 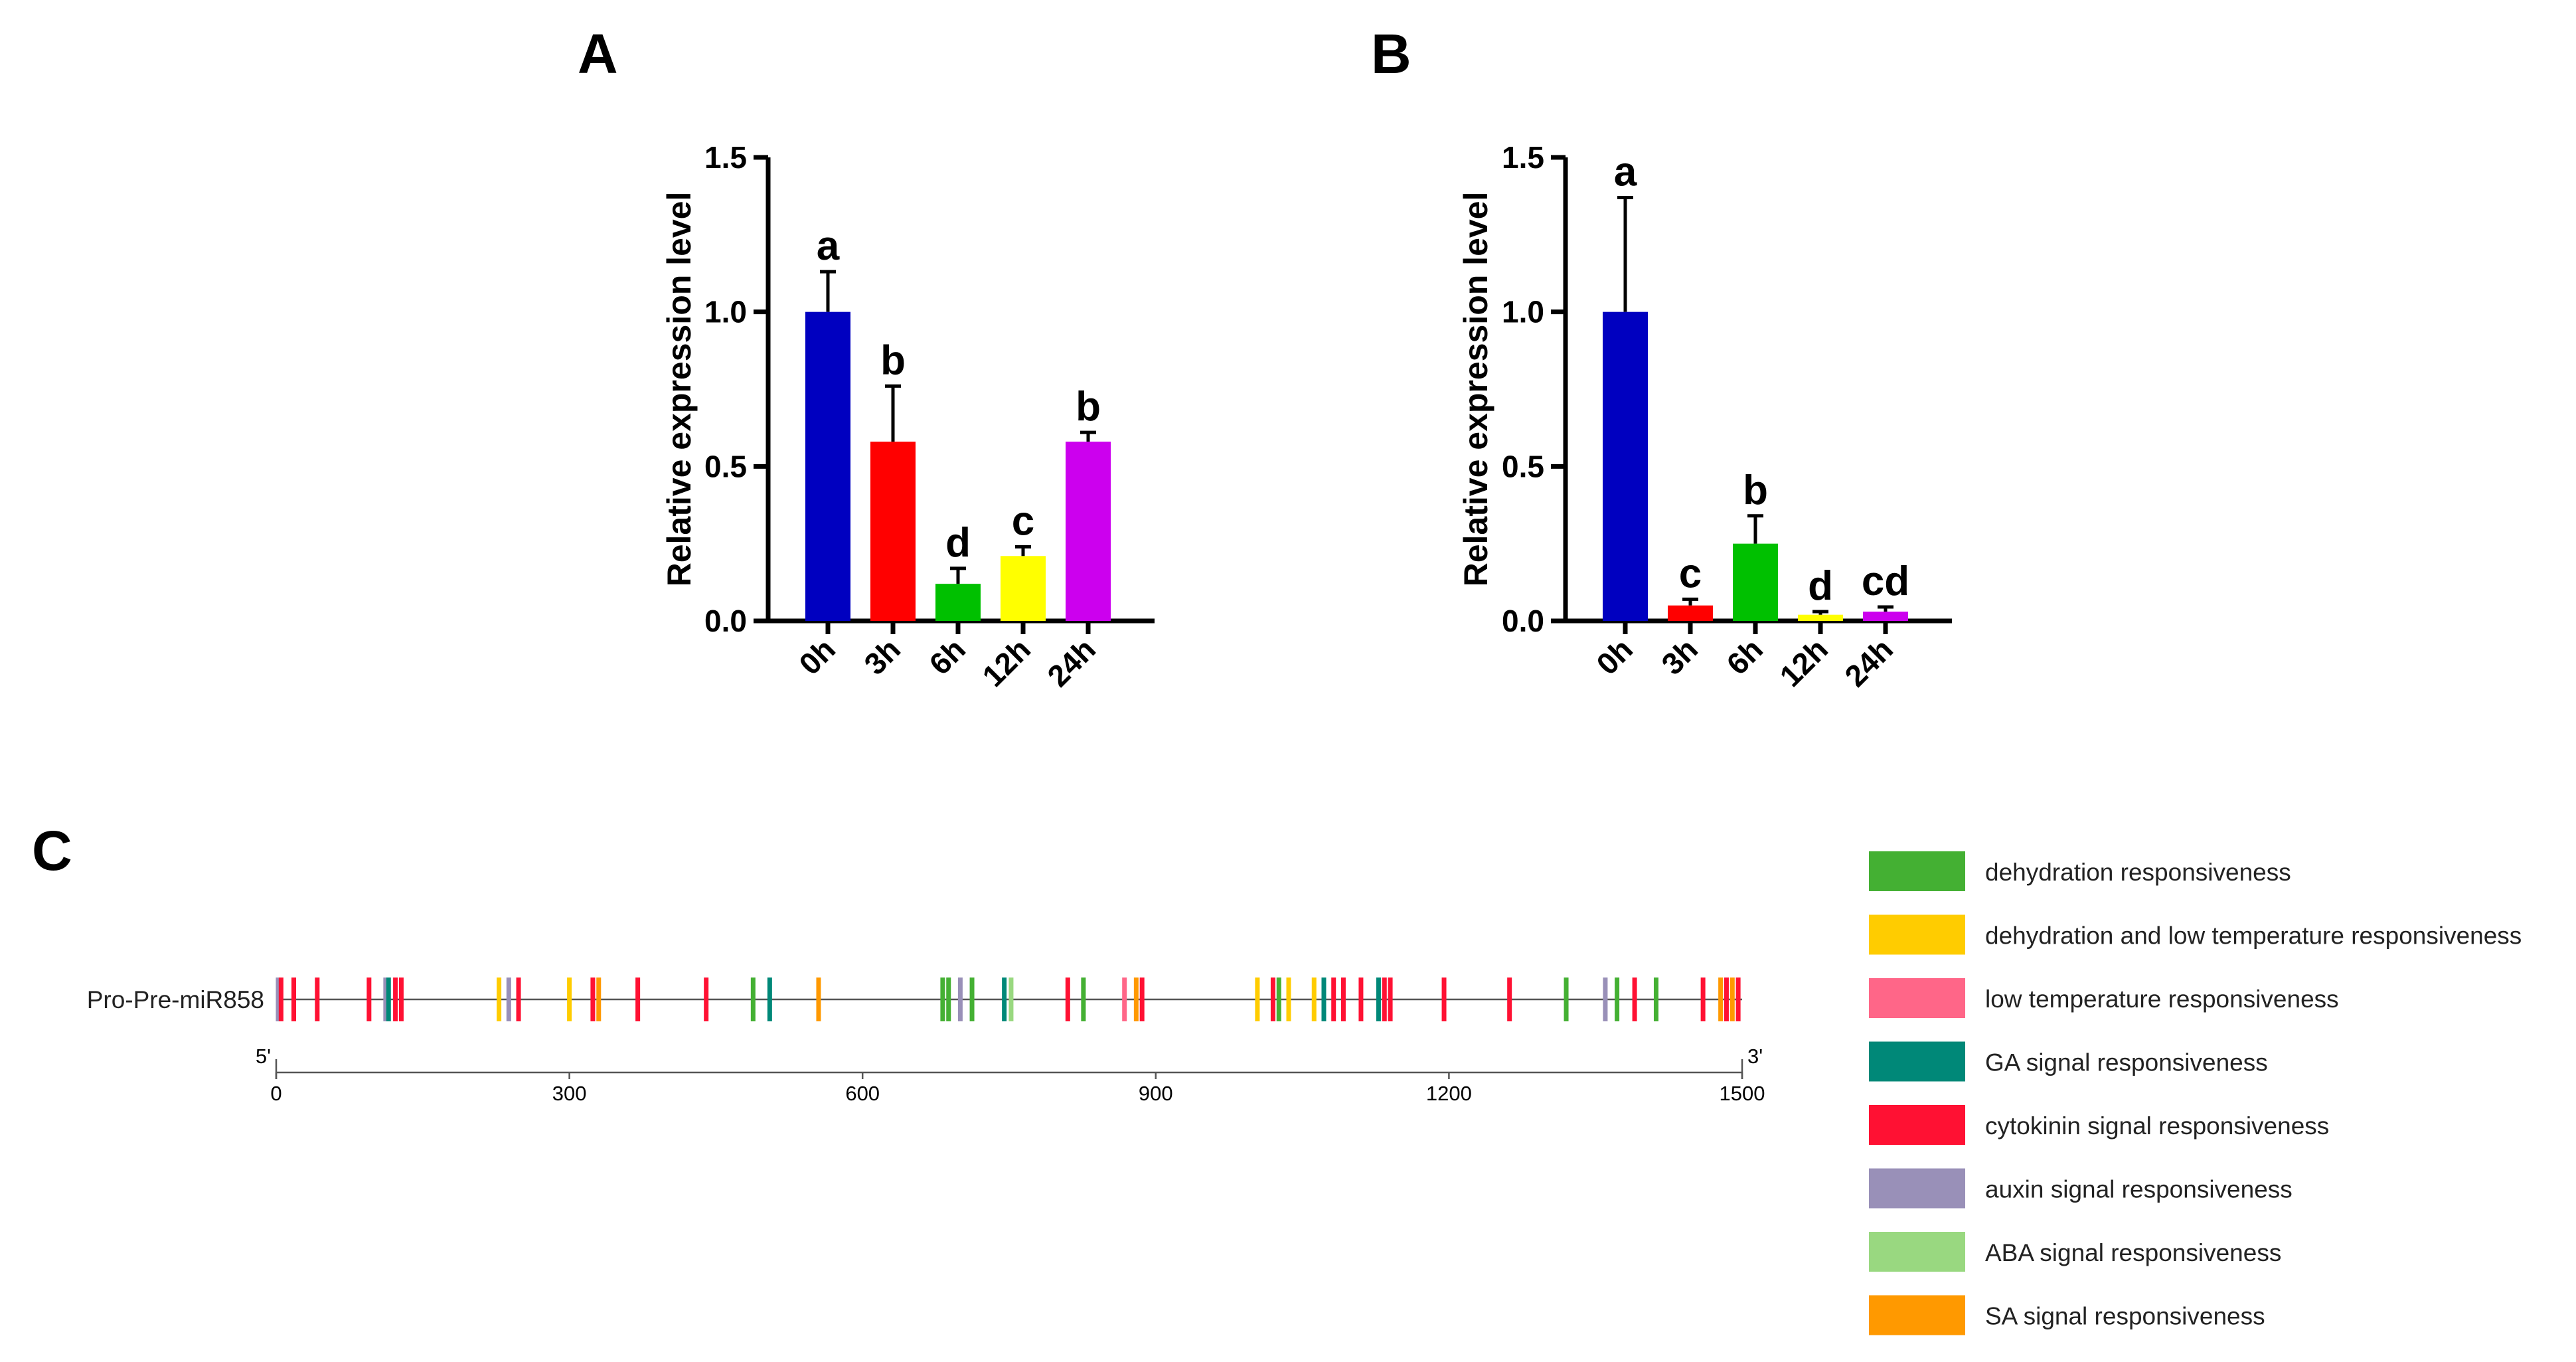 I want to click on panel-letter-a: A, so click(x=598, y=54).